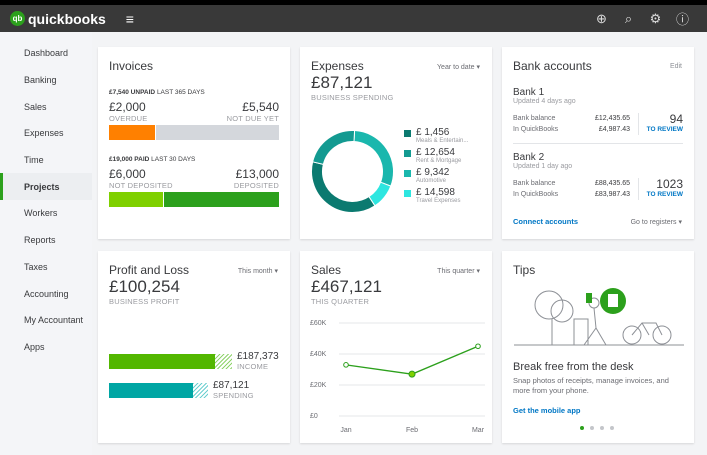 The width and height of the screenshot is (707, 455). What do you see at coordinates (655, 18) in the screenshot?
I see `gear-icon: ⚙` at bounding box center [655, 18].